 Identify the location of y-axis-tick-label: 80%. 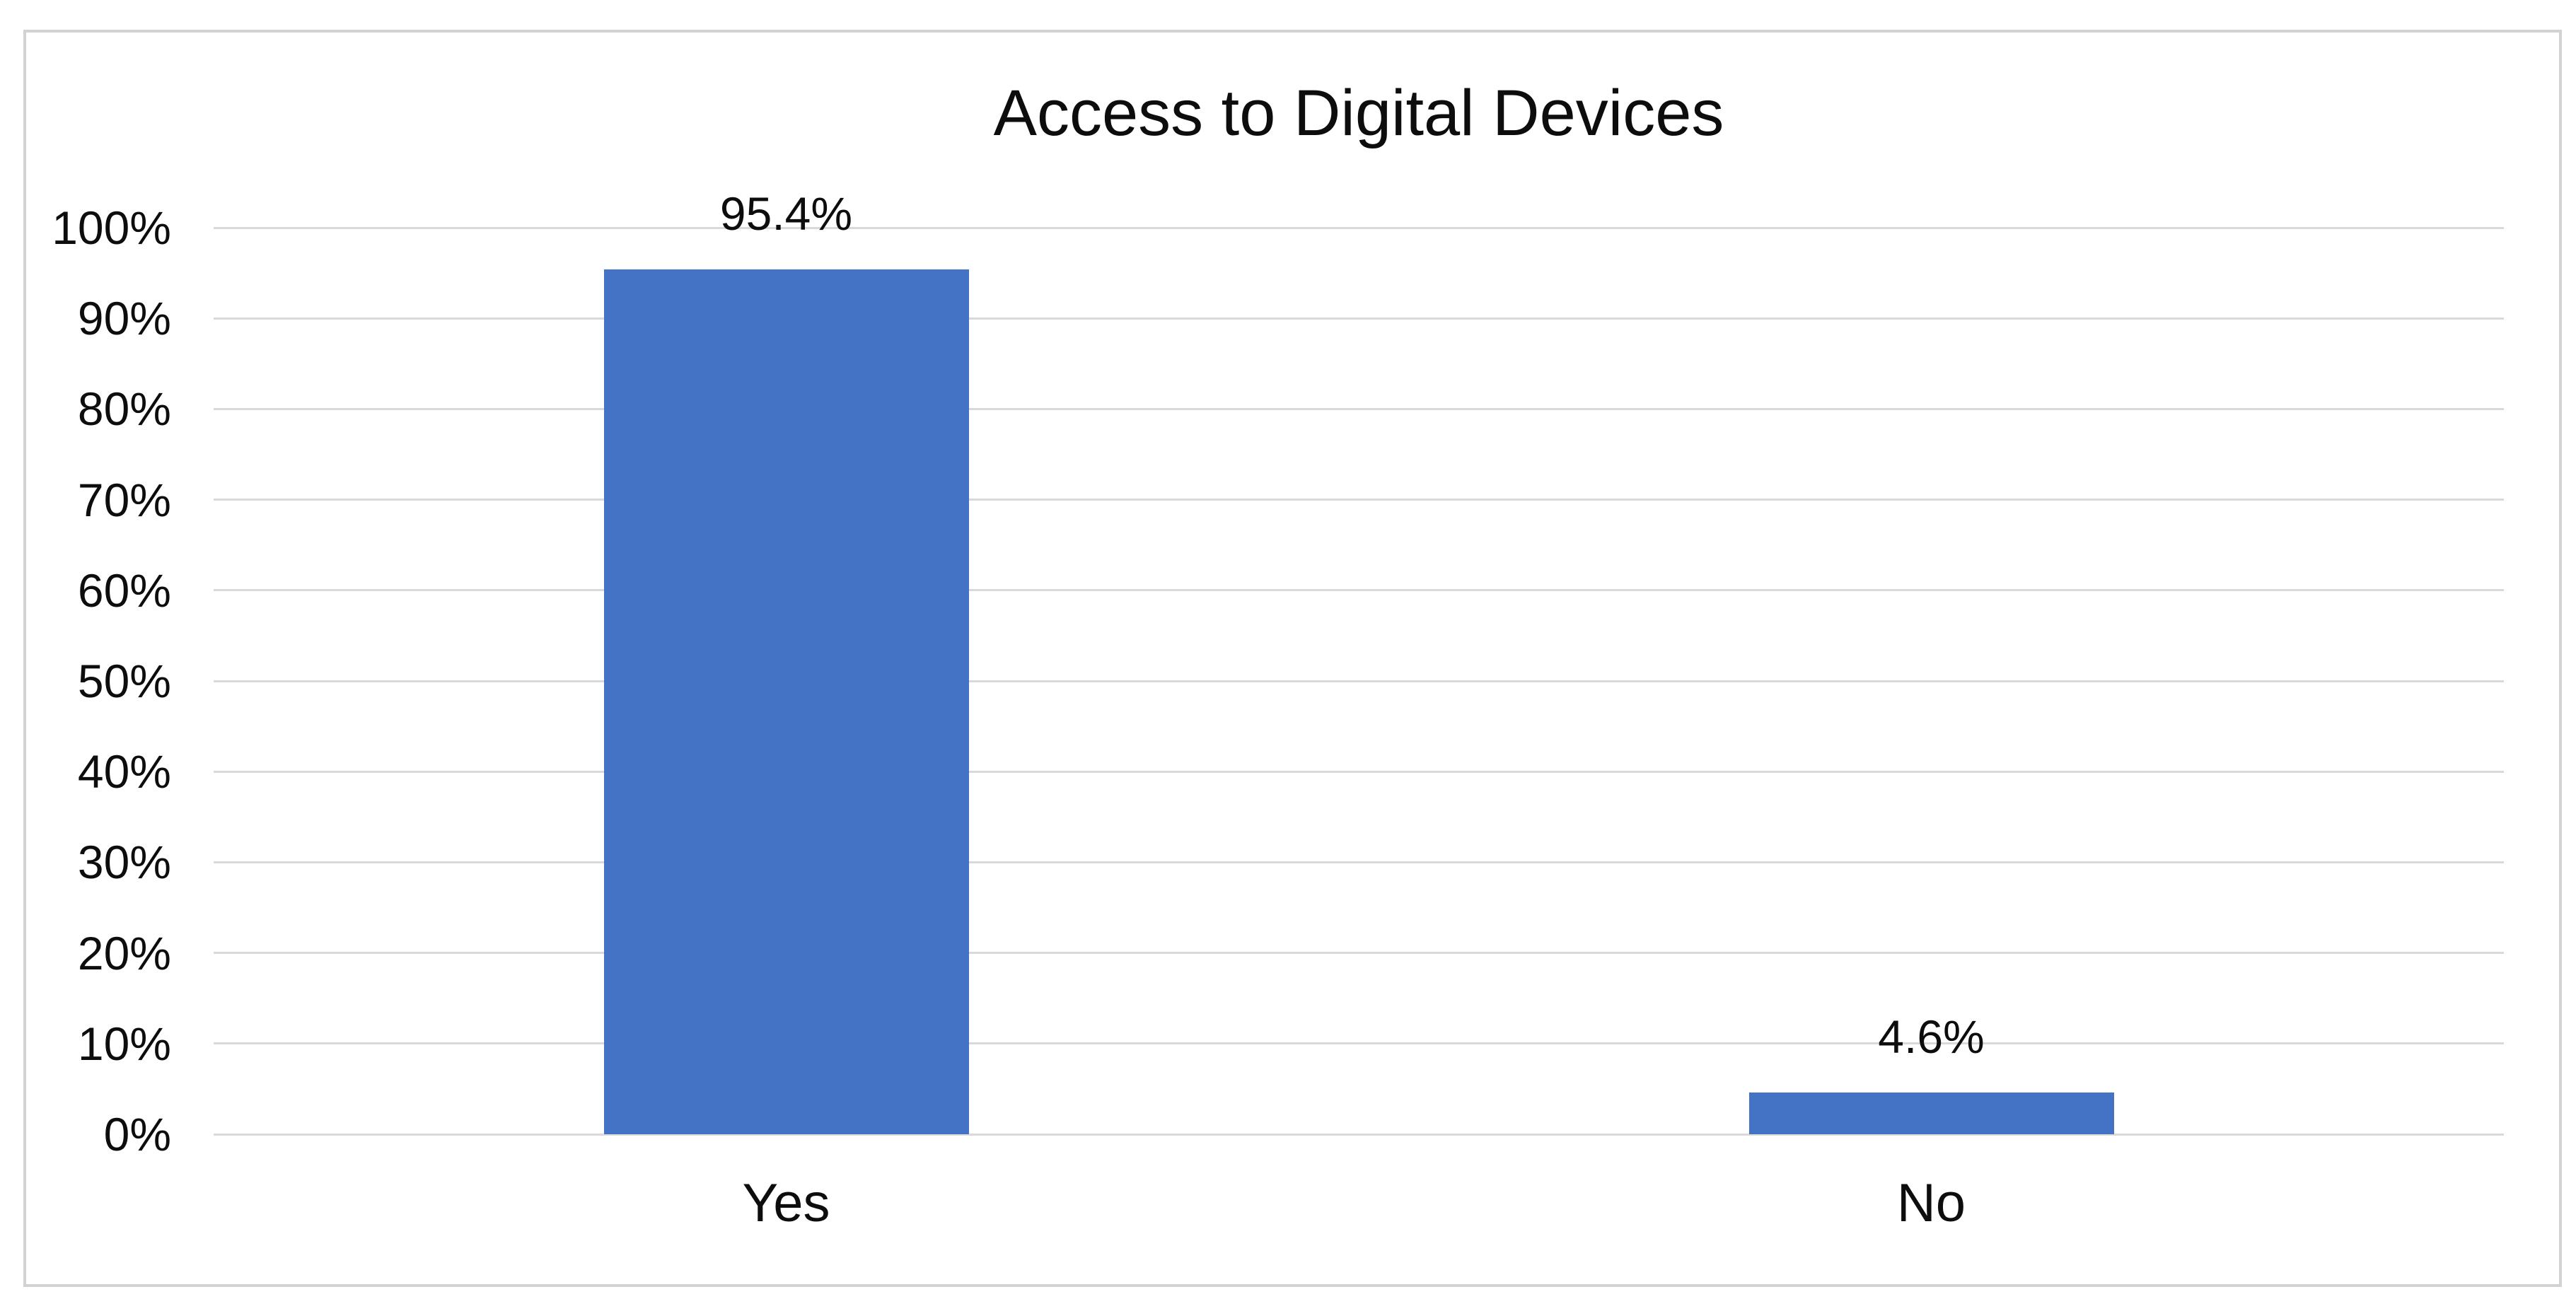
(124, 409).